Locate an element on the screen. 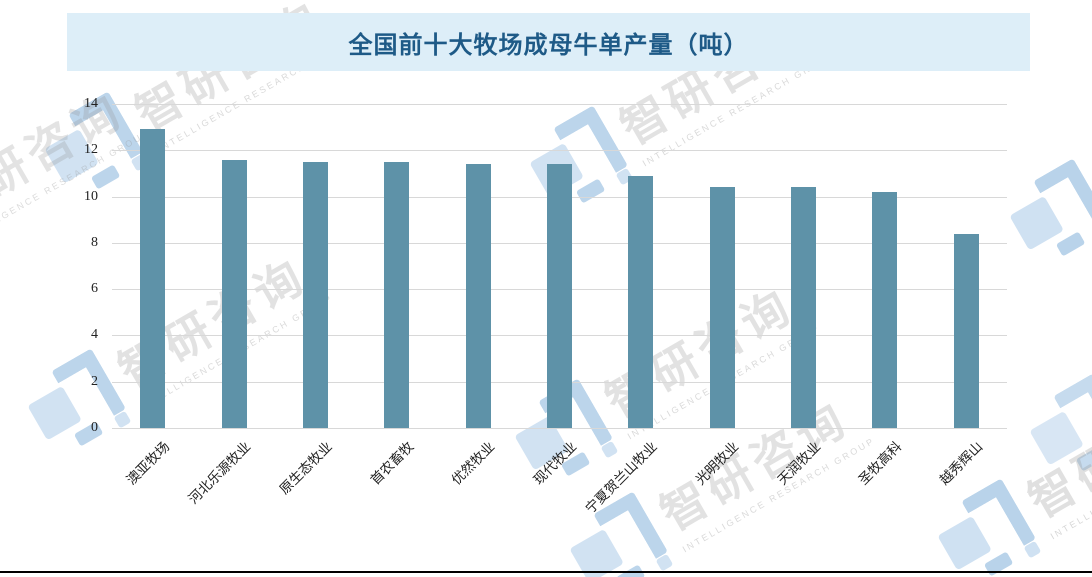 This screenshot has height=577, width=1092. x-tick-label: 现代牧业 is located at coordinates (554, 463).